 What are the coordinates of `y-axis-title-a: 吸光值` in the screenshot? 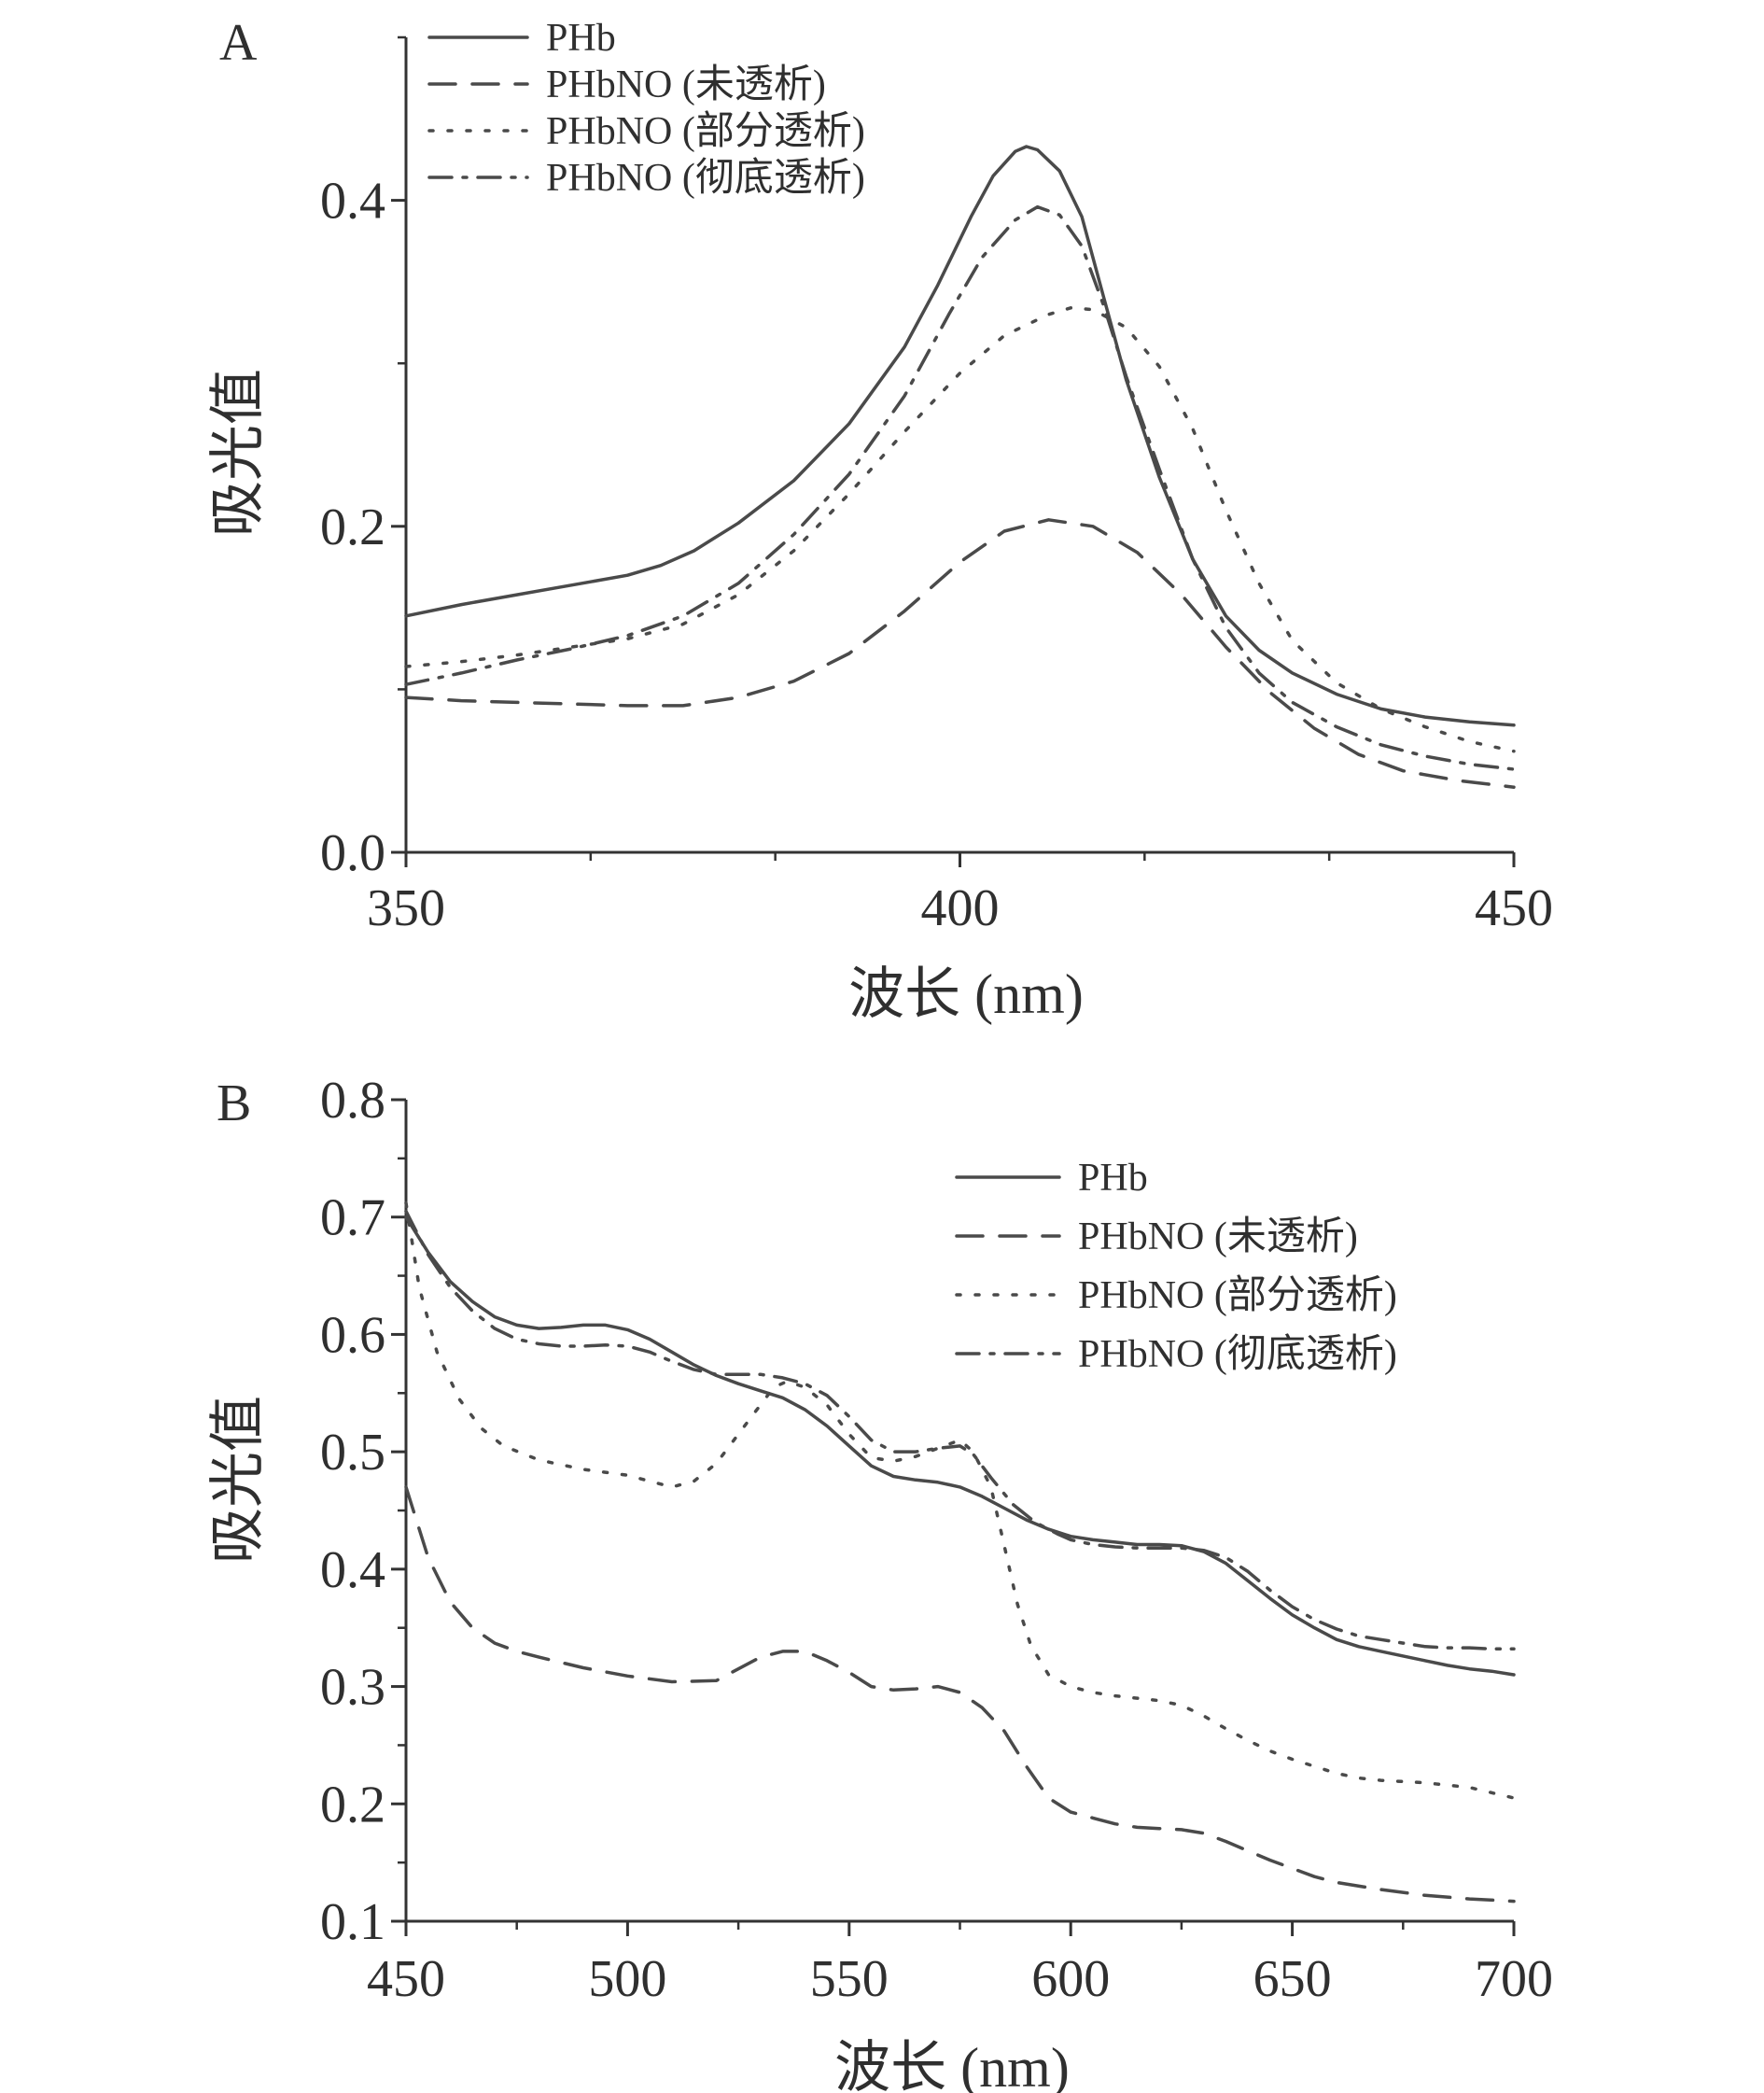 It's located at (238, 453).